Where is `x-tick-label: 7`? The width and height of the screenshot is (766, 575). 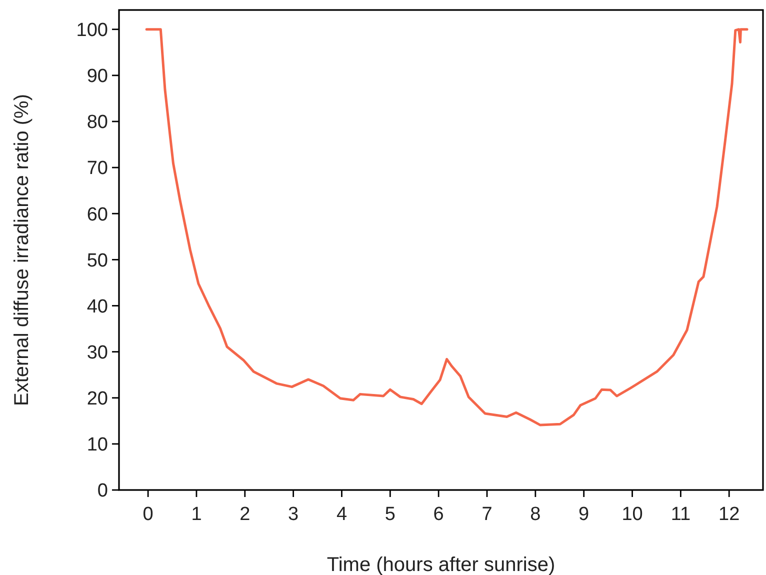
x-tick-label: 7 is located at coordinates (487, 514).